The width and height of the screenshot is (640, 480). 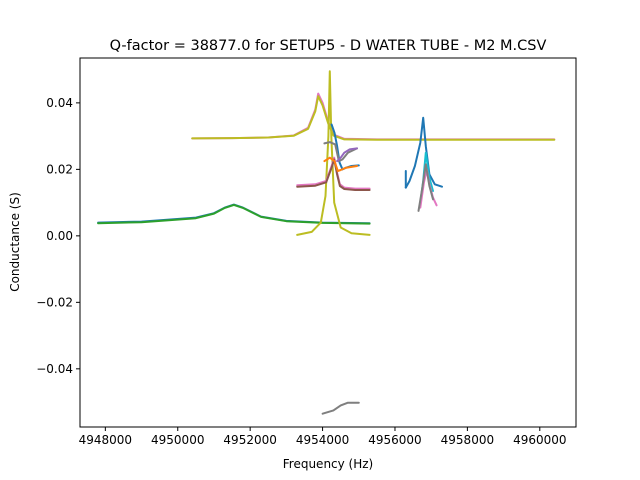 I want to click on y-tick-label: 0.00, so click(x=59, y=236).